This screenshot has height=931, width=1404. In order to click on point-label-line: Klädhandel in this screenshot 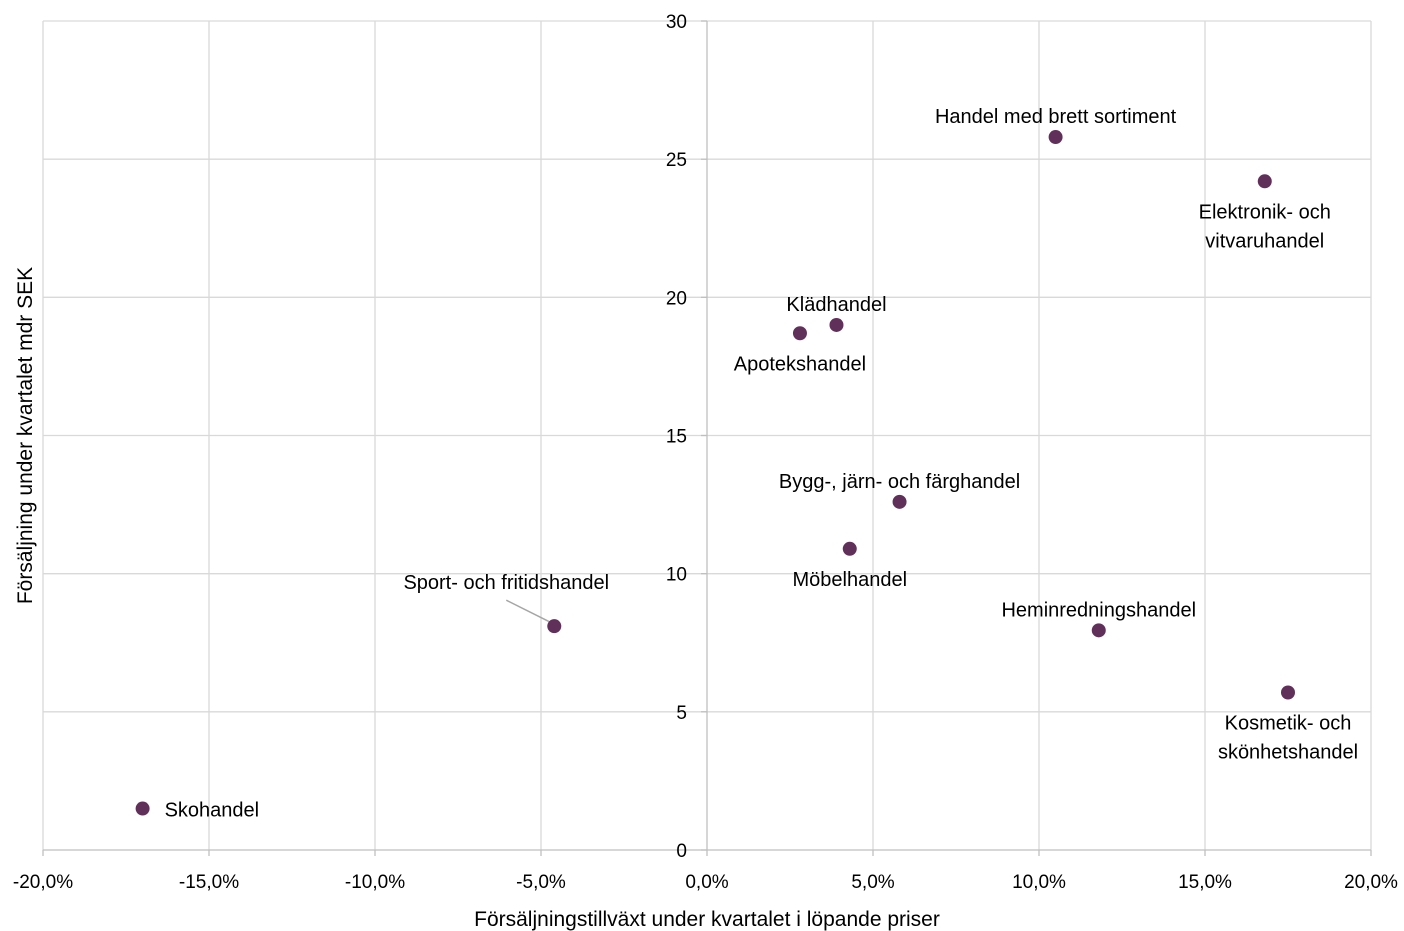, I will do `click(836, 305)`.